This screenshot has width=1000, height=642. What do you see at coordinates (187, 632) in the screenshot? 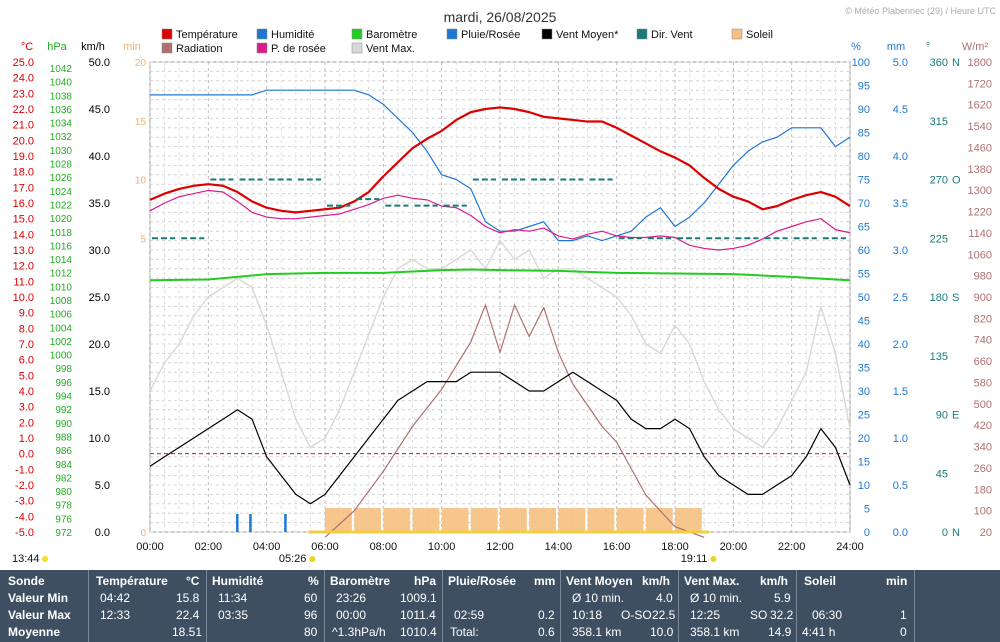
I see `temp-avg-value: 18.51` at bounding box center [187, 632].